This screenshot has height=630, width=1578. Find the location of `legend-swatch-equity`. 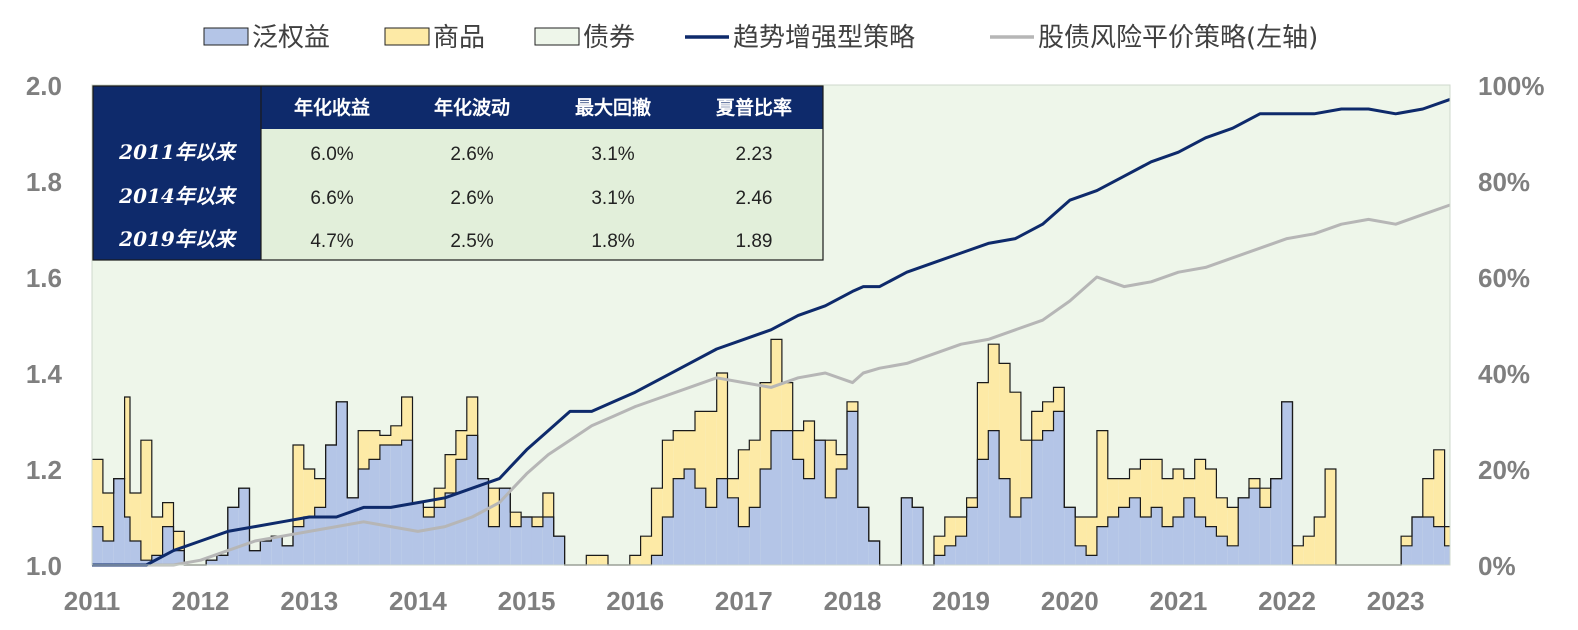

legend-swatch-equity is located at coordinates (226, 36).